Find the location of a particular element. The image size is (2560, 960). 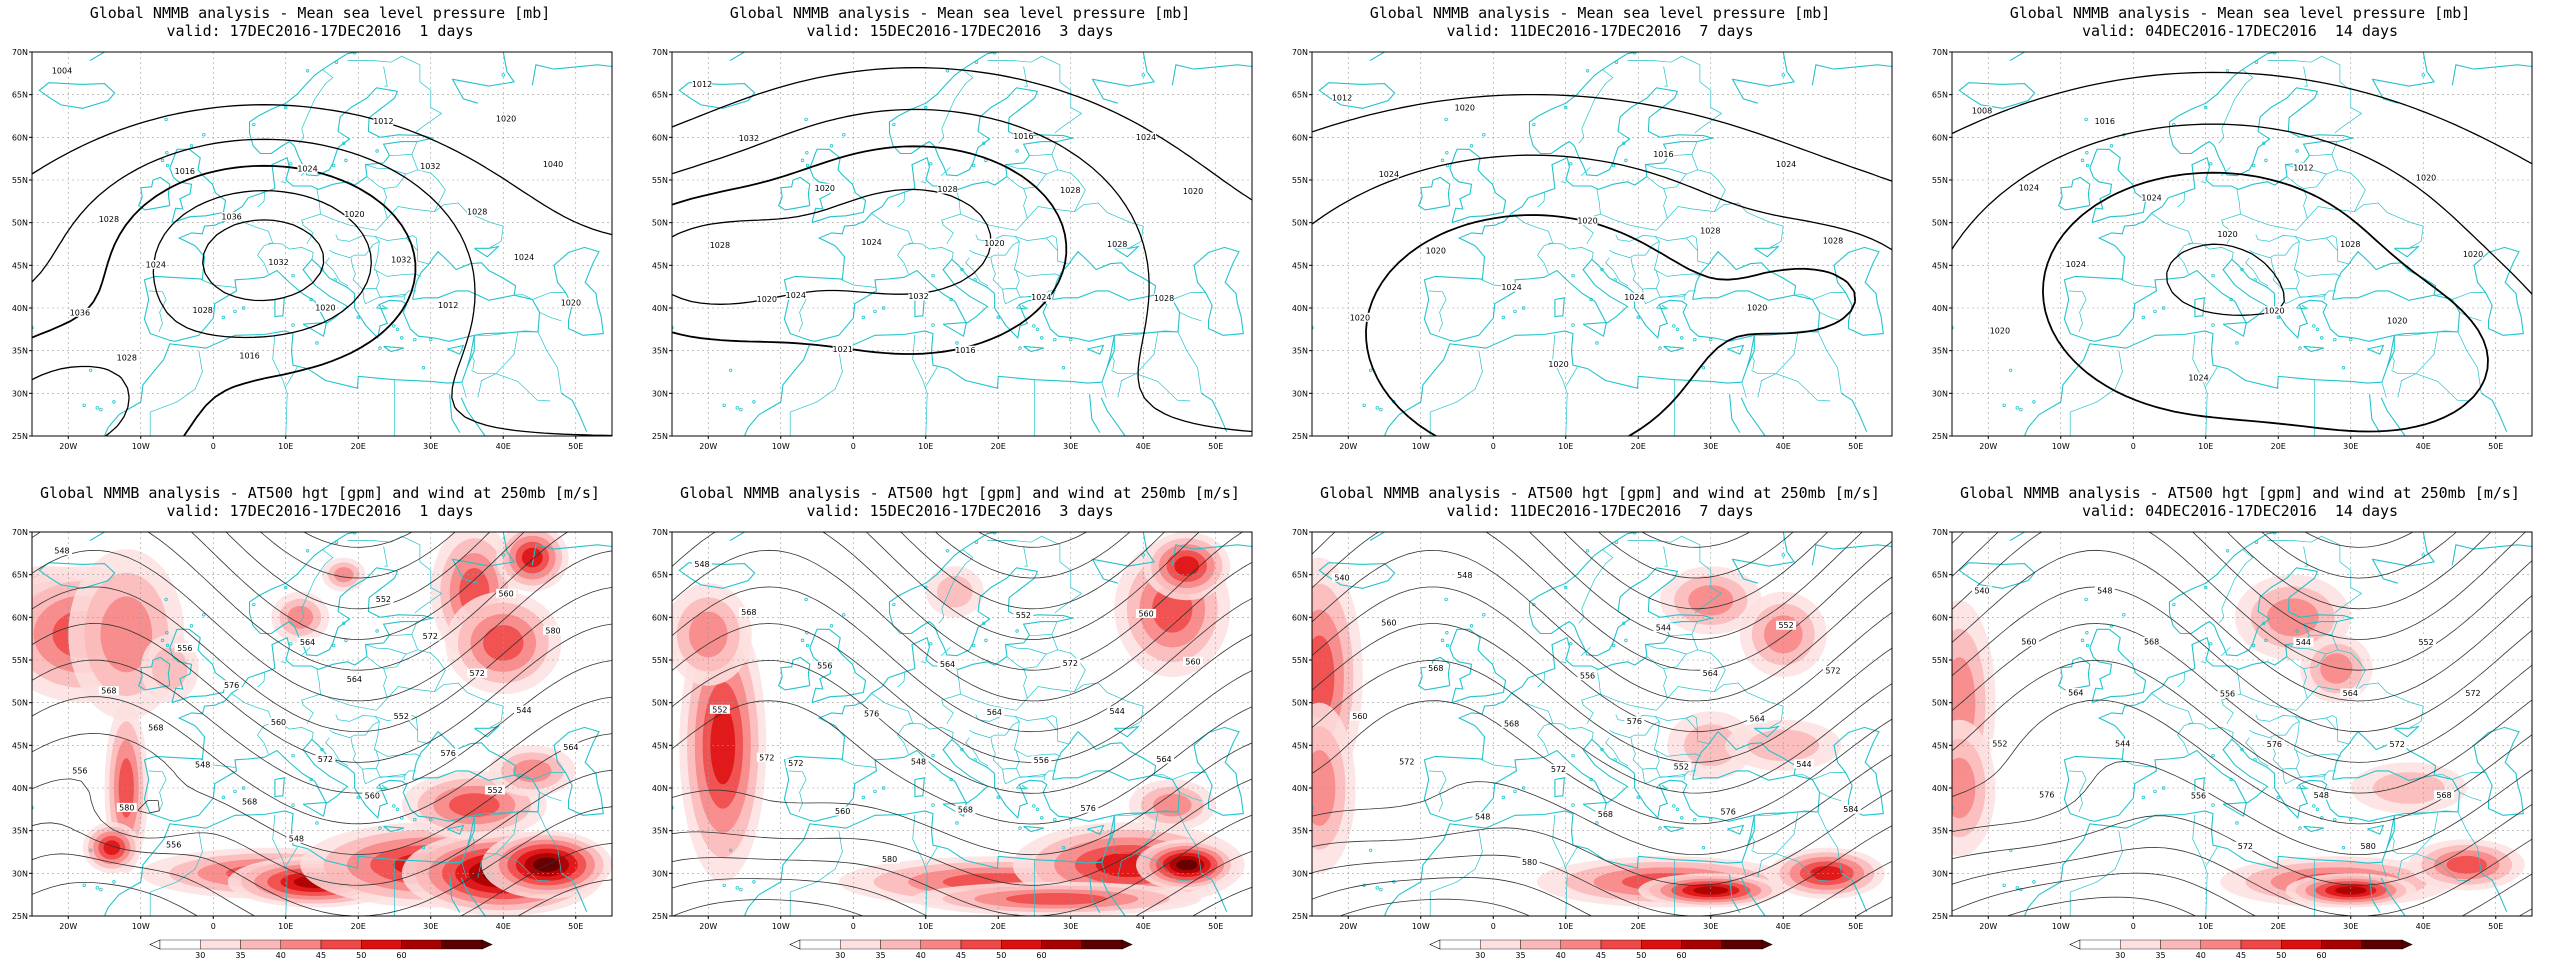

contour-label: 1012 is located at coordinates (702, 84).